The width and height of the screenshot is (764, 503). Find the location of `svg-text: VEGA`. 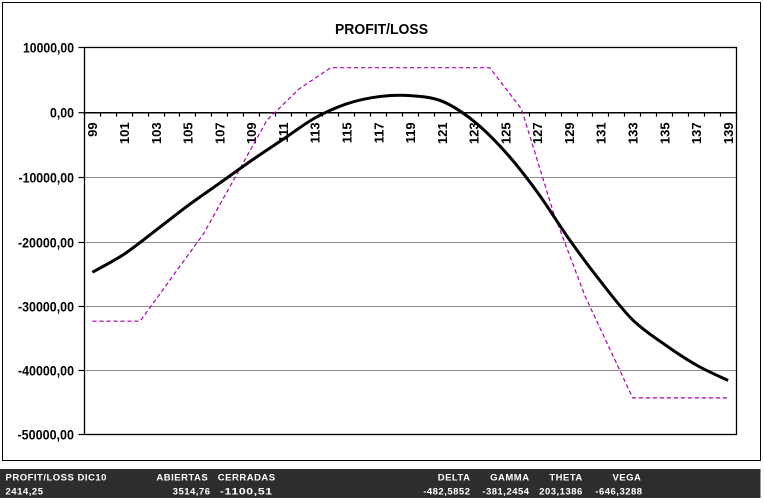

svg-text: VEGA is located at coordinates (626, 478).